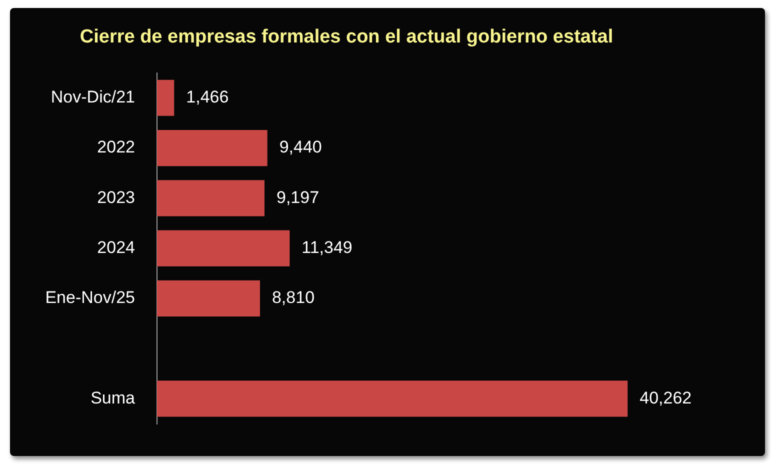 This screenshot has width=771, height=469. I want to click on data-label: 1,466, so click(207, 97).